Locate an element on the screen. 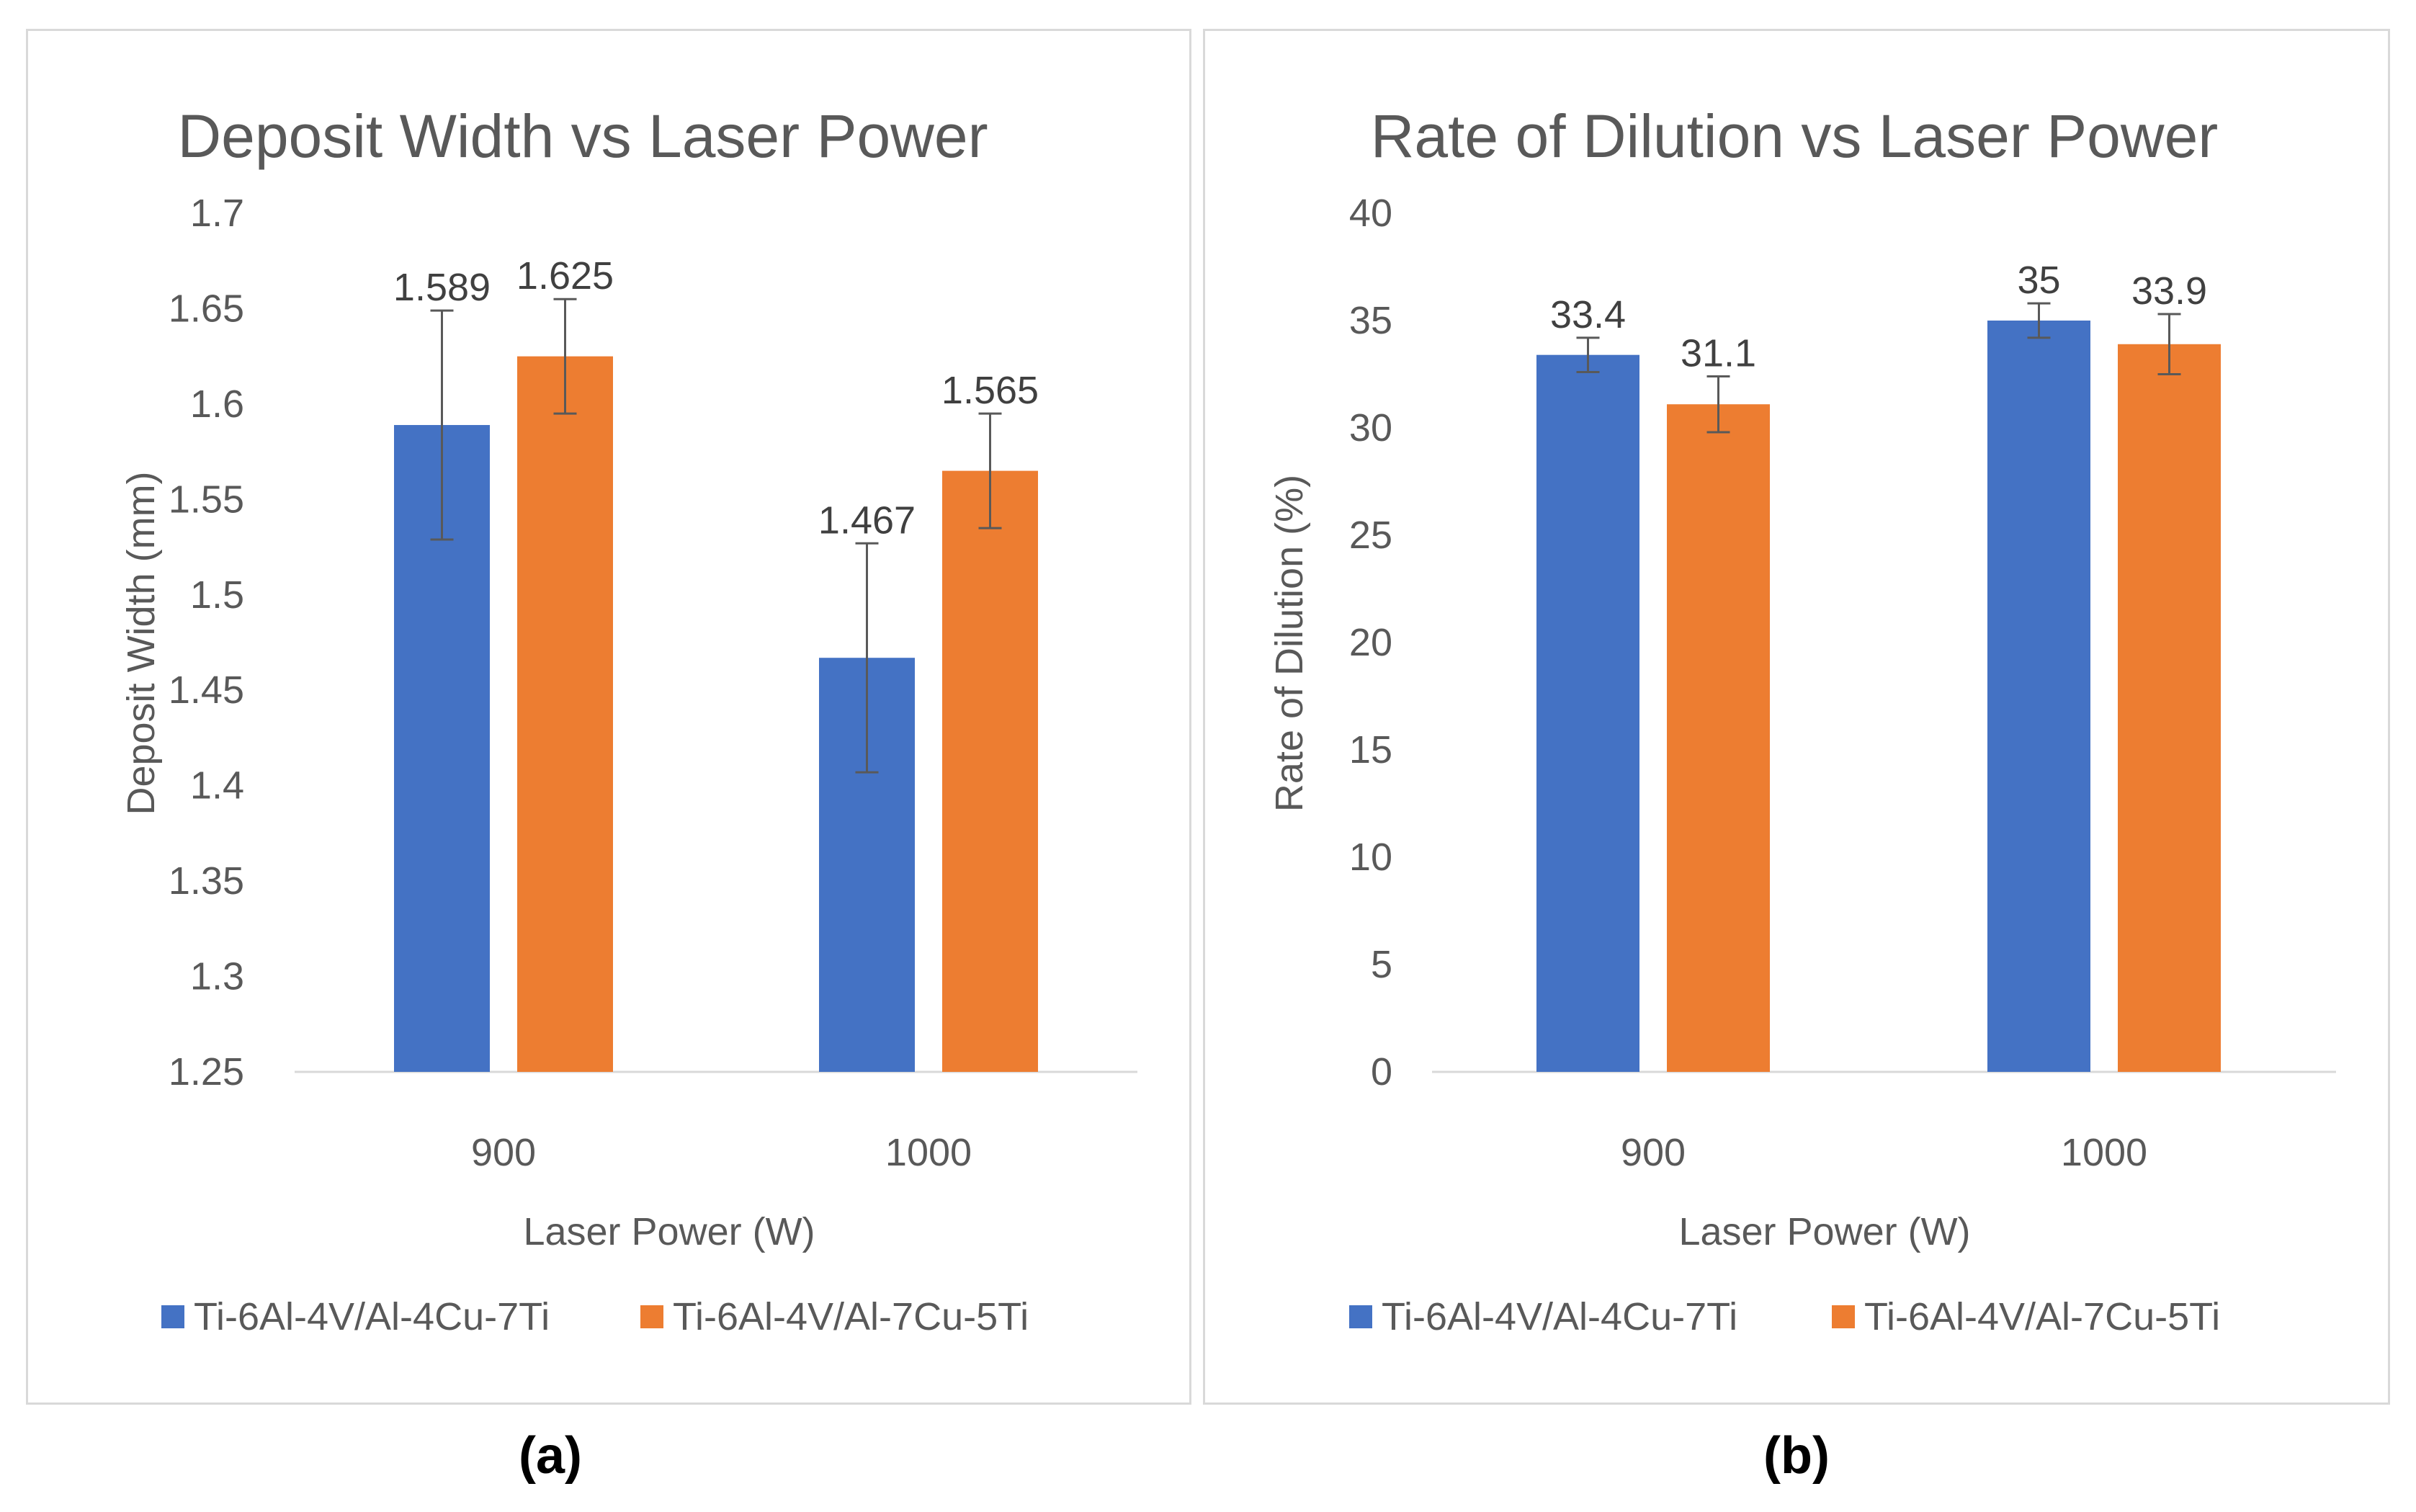 This screenshot has width=2416, height=1512. y-tick-label: 1.45 is located at coordinates (206, 690).